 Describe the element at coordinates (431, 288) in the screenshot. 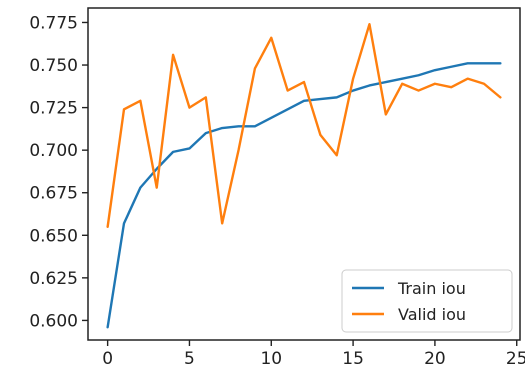

I see `legend-label: Train iou` at that location.